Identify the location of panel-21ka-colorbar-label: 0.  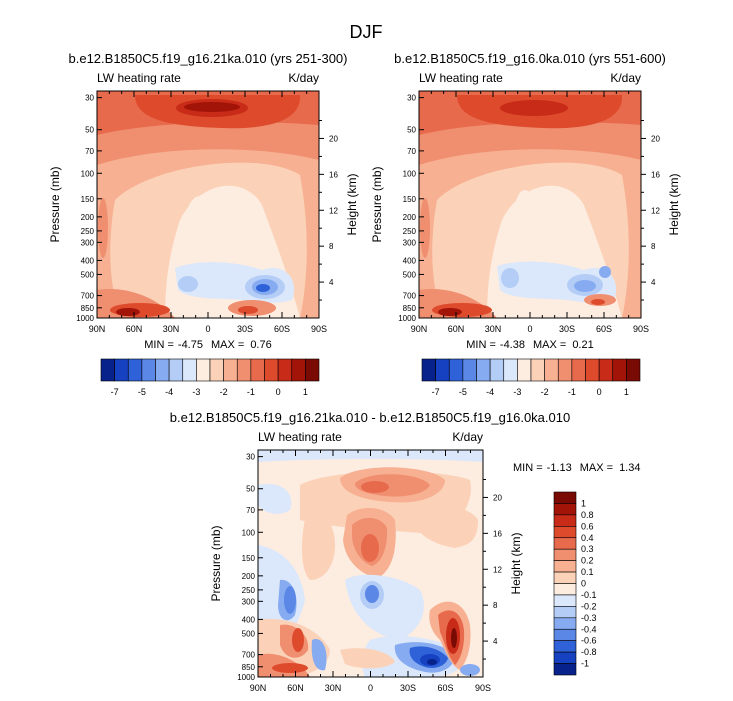
(278, 392).